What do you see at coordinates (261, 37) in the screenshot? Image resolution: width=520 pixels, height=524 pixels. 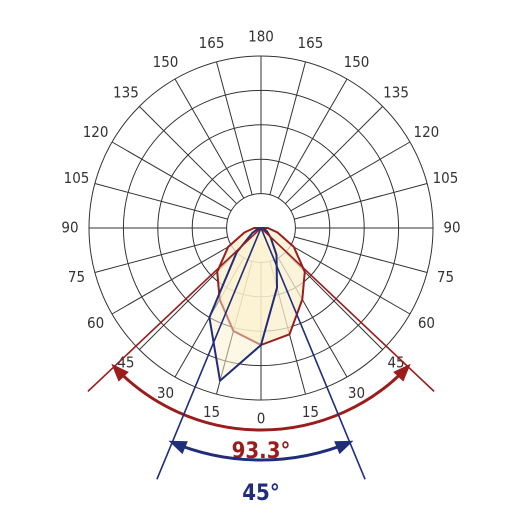 I see `angle-label: 180` at bounding box center [261, 37].